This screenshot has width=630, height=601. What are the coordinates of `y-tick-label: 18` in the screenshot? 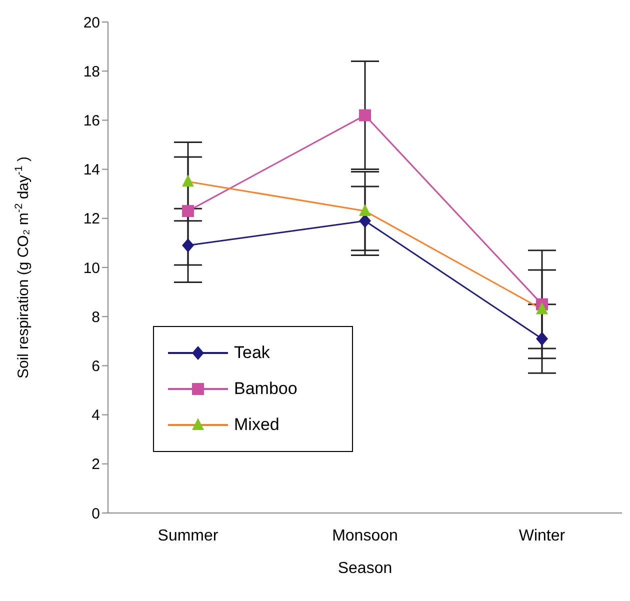 It's located at (91, 71).